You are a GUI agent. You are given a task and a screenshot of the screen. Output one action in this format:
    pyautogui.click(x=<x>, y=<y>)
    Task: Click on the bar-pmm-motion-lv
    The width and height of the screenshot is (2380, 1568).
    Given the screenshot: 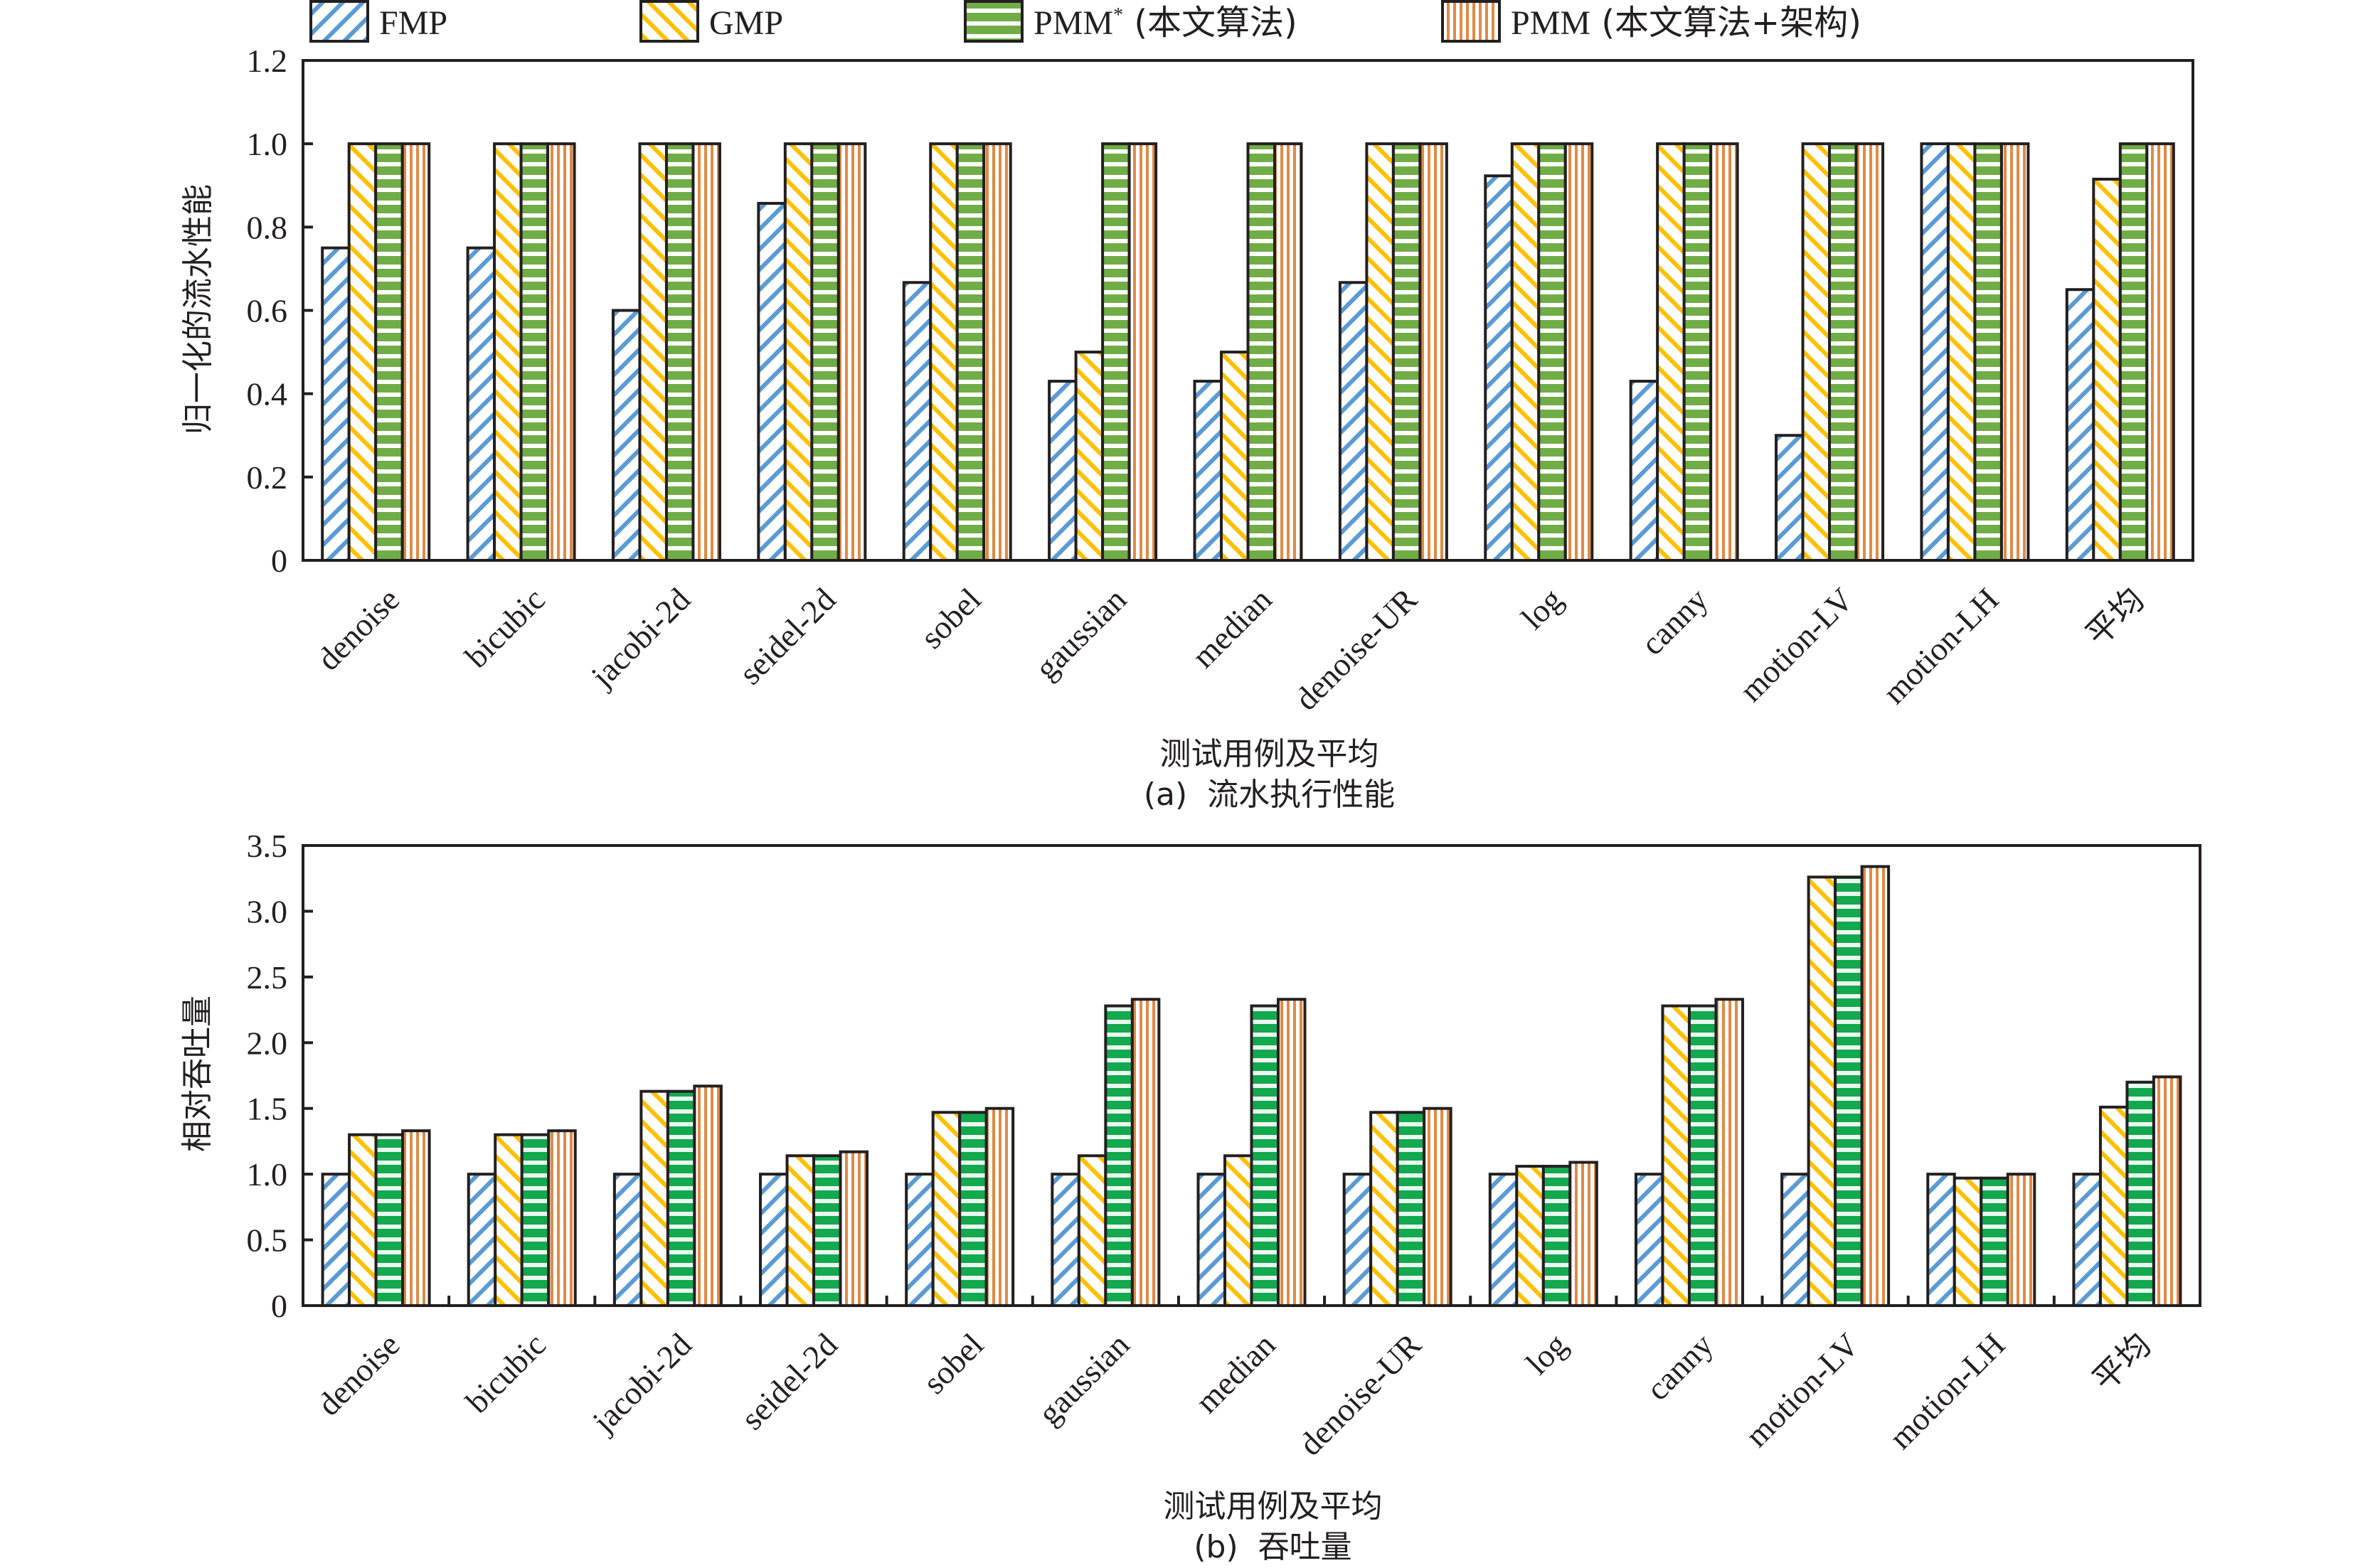 What is the action you would take?
    pyautogui.click(x=1869, y=352)
    